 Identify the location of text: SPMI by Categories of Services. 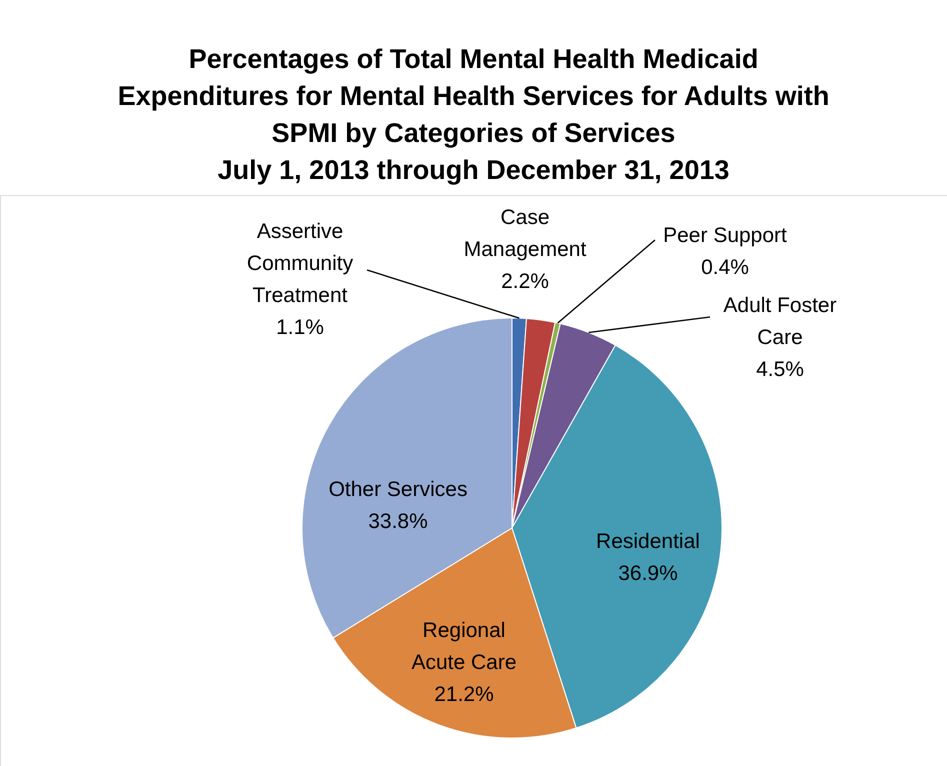
(474, 133).